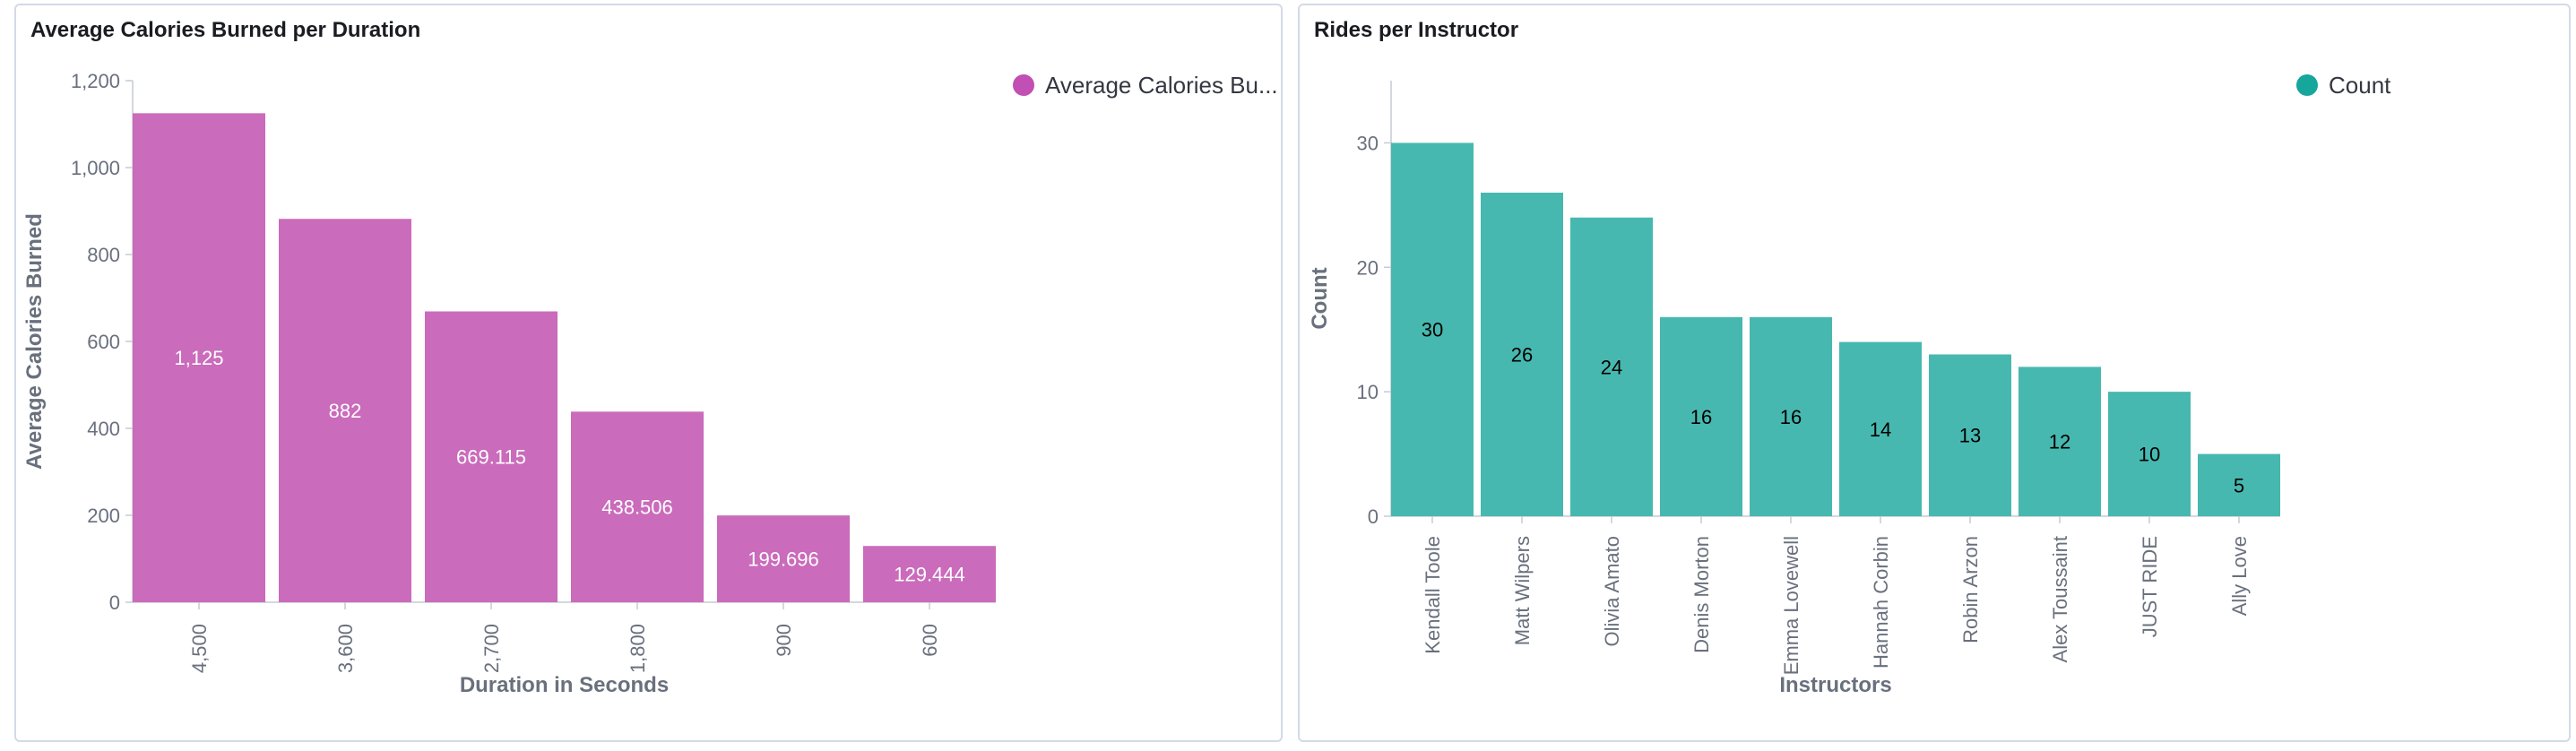  I want to click on bar-value-label: 669.115, so click(491, 457).